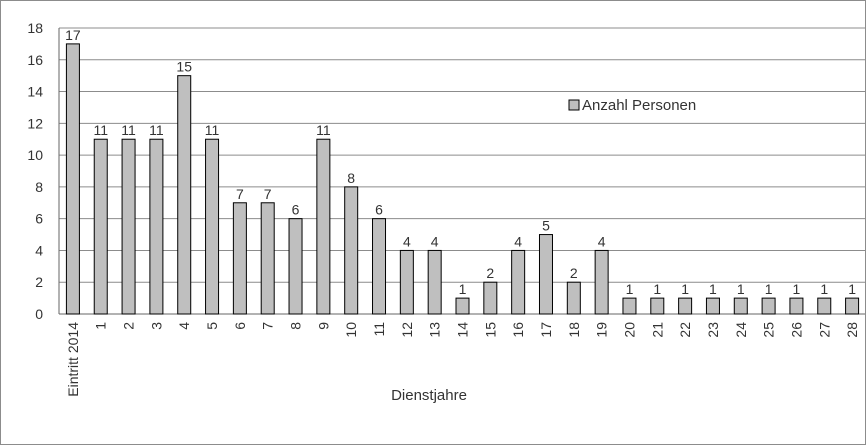 This screenshot has width=866, height=445. Describe the element at coordinates (323, 326) in the screenshot. I see `x-tick-label: 9` at that location.